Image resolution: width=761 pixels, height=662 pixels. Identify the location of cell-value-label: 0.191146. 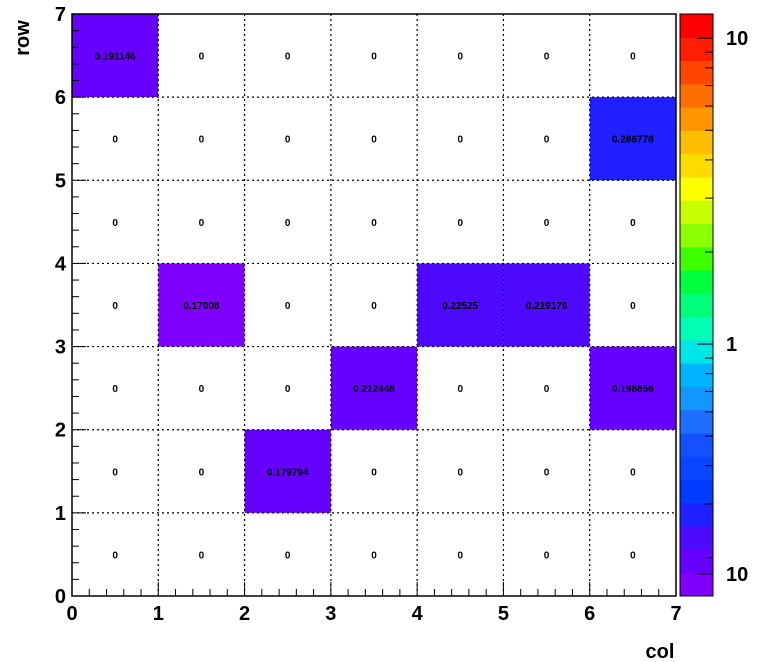
(116, 57).